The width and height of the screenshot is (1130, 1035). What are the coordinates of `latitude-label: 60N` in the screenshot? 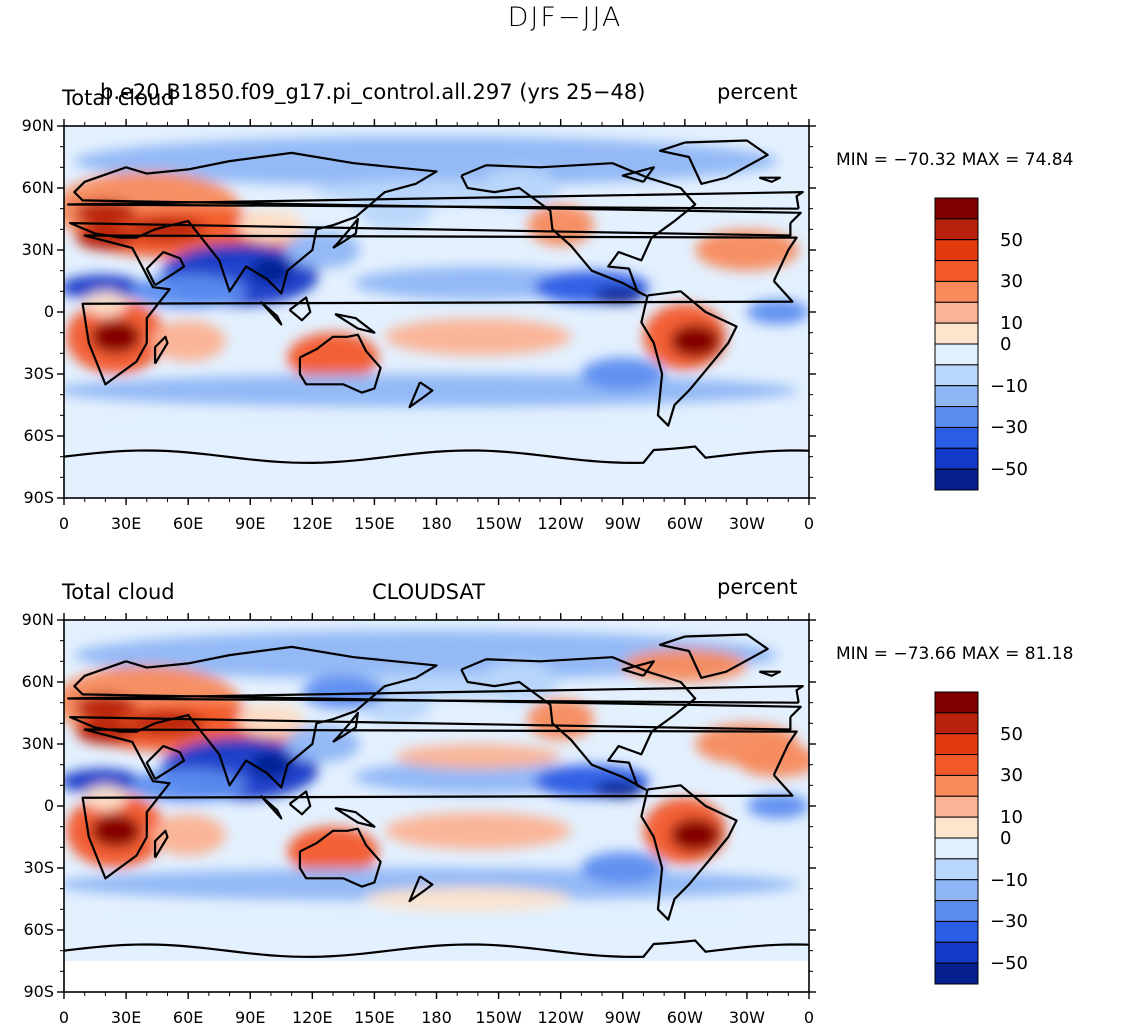 It's located at (37, 681).